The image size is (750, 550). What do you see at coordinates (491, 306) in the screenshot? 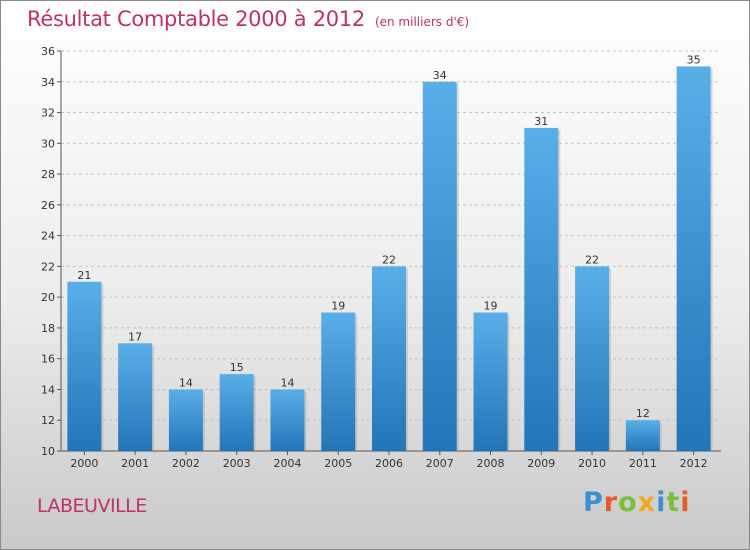
I see `data-label-2008: 19` at bounding box center [491, 306].